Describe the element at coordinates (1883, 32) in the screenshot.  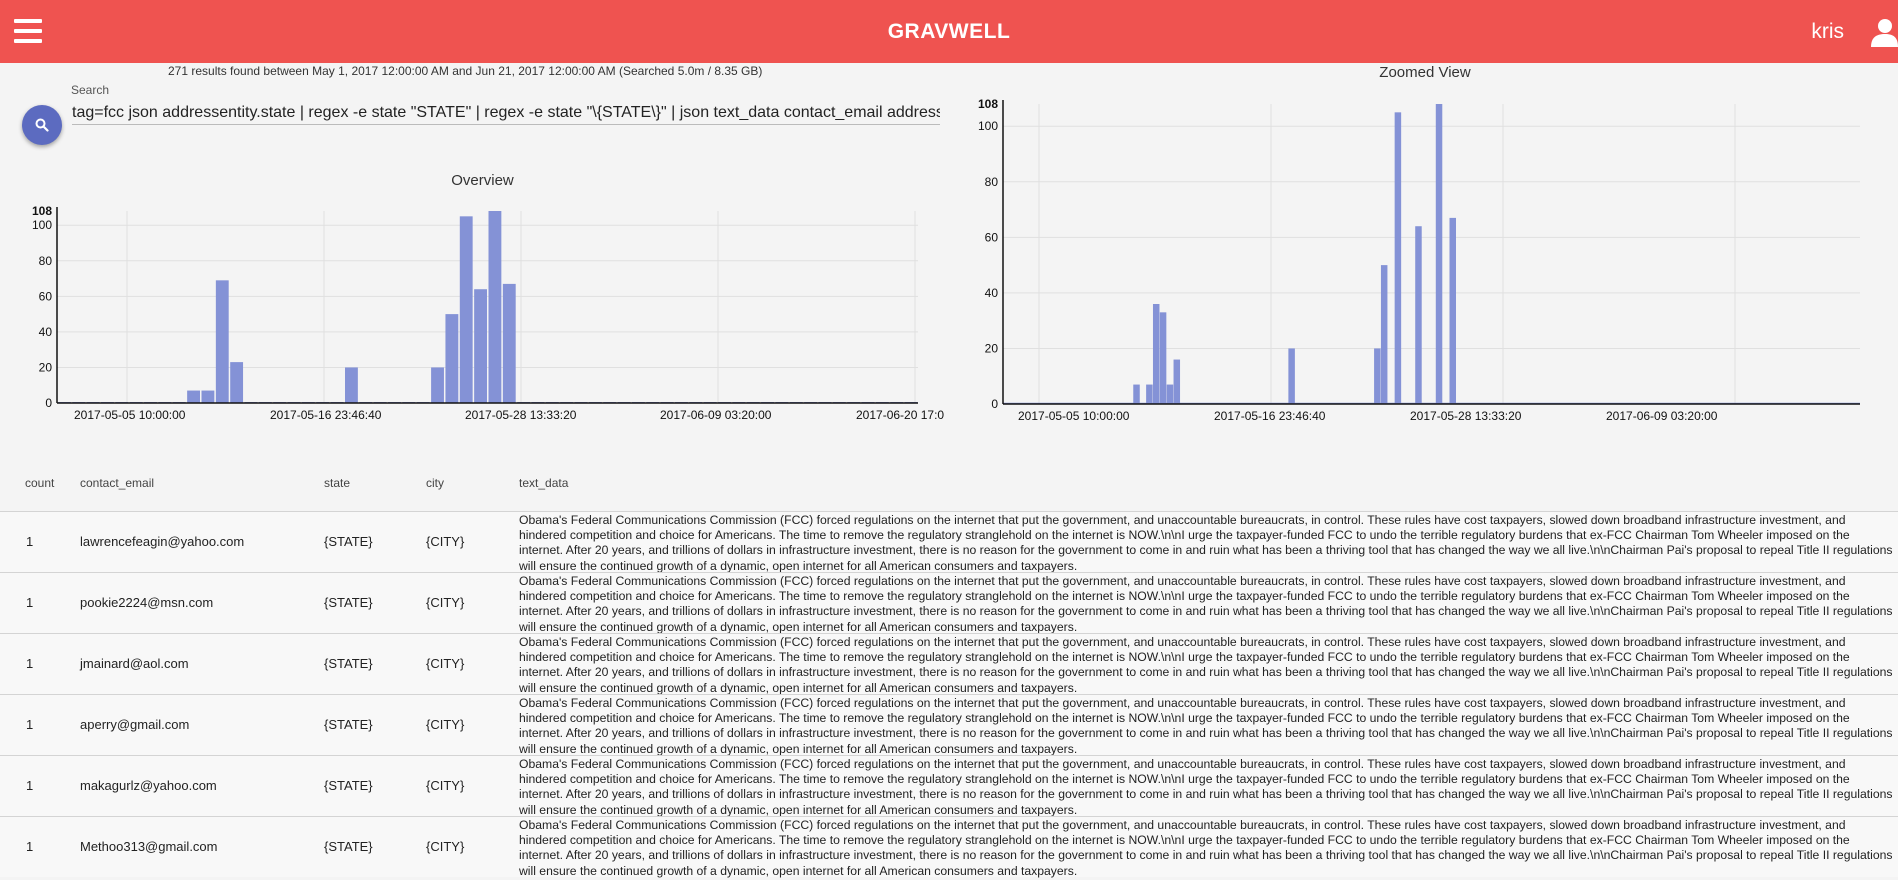
I see `user-icon` at that location.